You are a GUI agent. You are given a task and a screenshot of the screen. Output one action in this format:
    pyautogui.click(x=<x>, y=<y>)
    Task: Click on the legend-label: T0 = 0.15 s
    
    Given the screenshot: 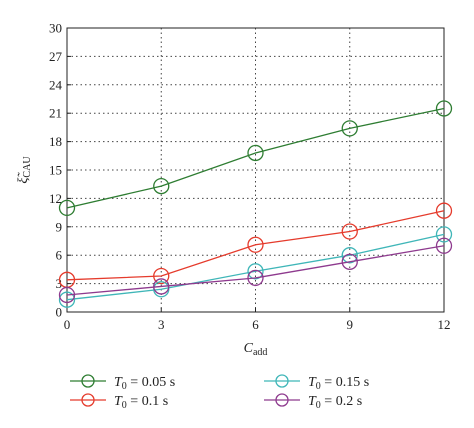 What is the action you would take?
    pyautogui.click(x=338, y=383)
    